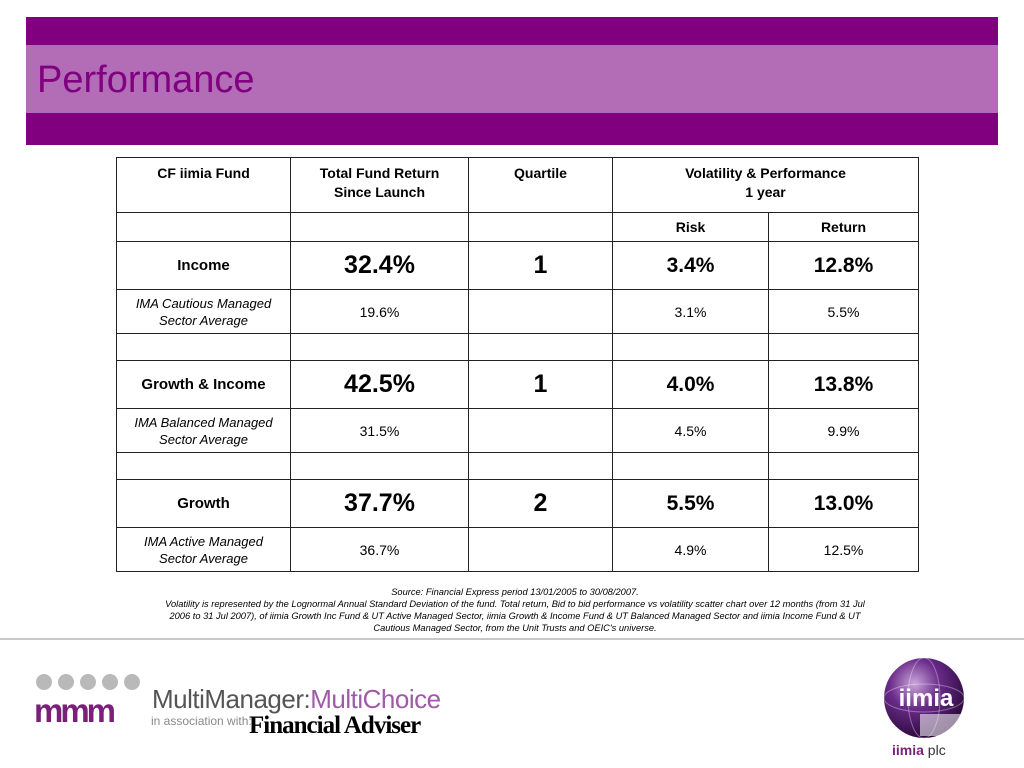  What do you see at coordinates (379, 503) in the screenshot?
I see `fund-total-return: 37.7%` at bounding box center [379, 503].